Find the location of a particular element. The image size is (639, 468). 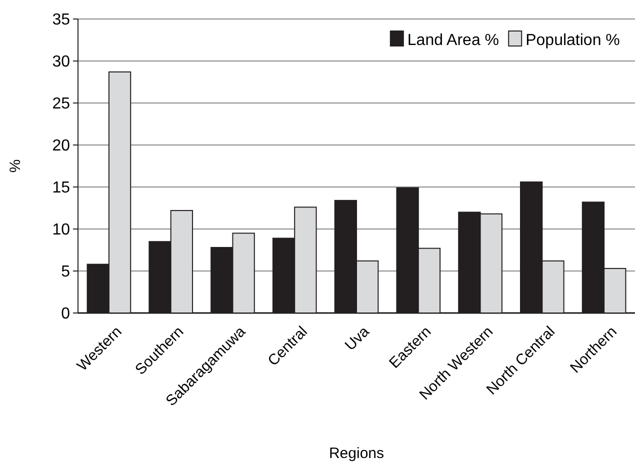

legend-label: Land Area % is located at coordinates (453, 40).